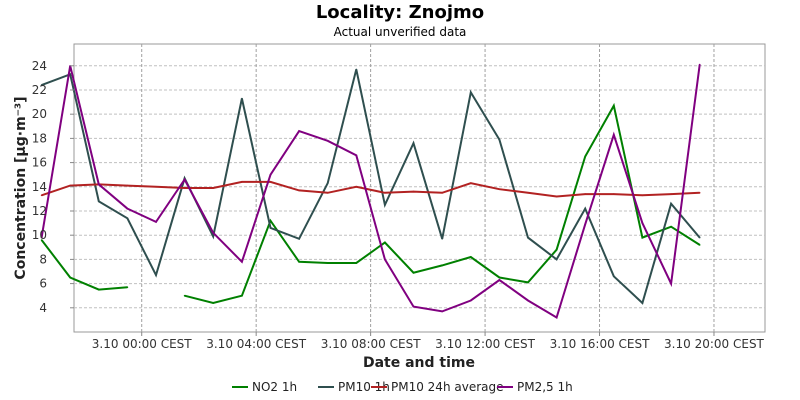 The image size is (800, 400). Describe the element at coordinates (39, 138) in the screenshot. I see `y-tick-label: 18` at that location.